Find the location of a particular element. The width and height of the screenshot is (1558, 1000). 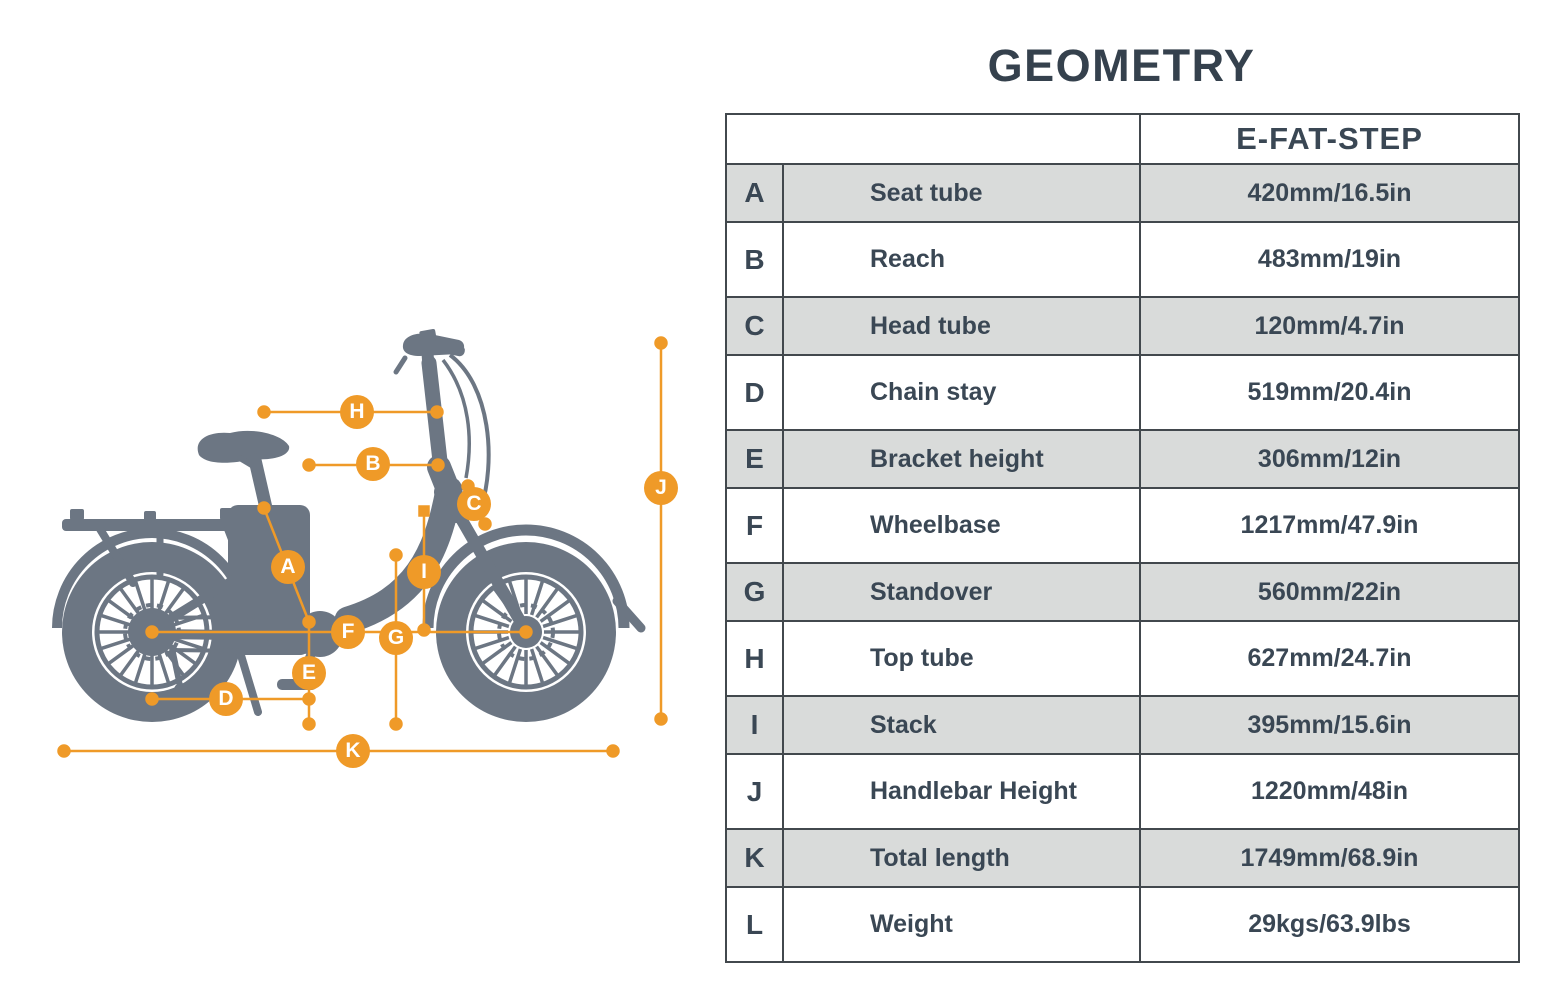

table-header-row: E-FAT-STEP is located at coordinates (1122, 139).